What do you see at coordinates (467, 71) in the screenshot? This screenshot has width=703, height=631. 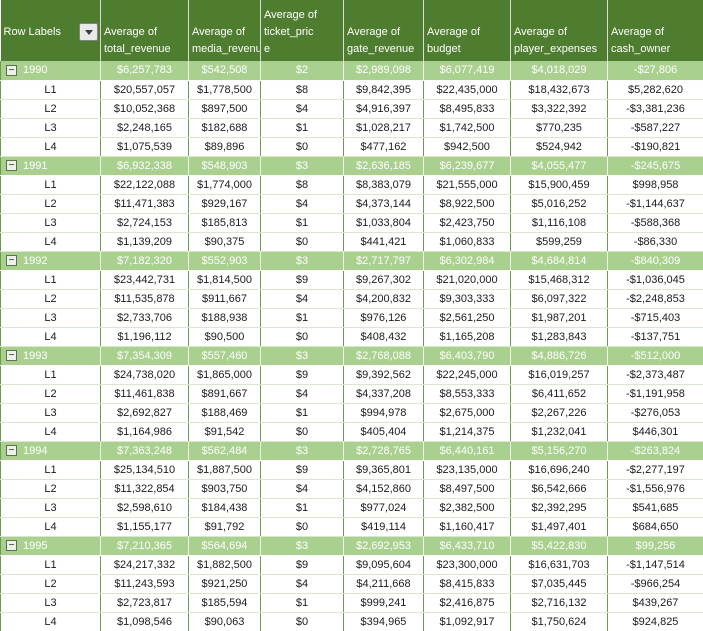 I see `subtotal-value-cell: $6,077,419` at bounding box center [467, 71].